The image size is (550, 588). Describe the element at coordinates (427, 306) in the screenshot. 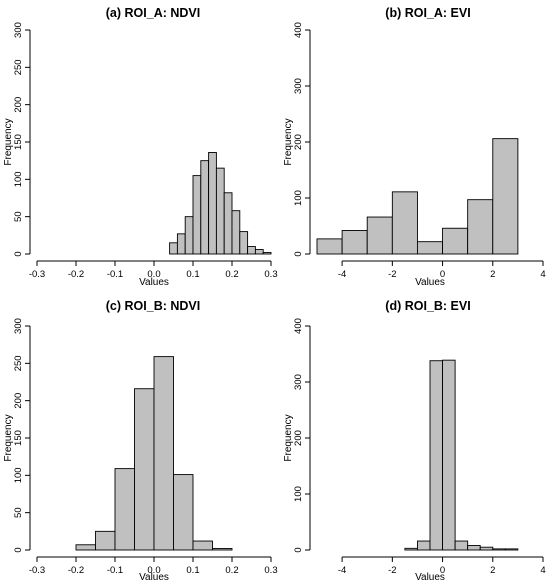

I see `chart-title: (d) ROI_B: EVI` at that location.